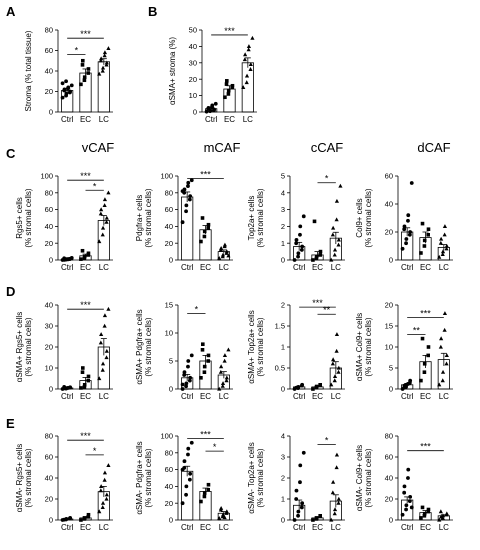 This screenshot has width=480, height=550. Describe the element at coordinates (417, 330) in the screenshot. I see `significance-label: **` at that location.